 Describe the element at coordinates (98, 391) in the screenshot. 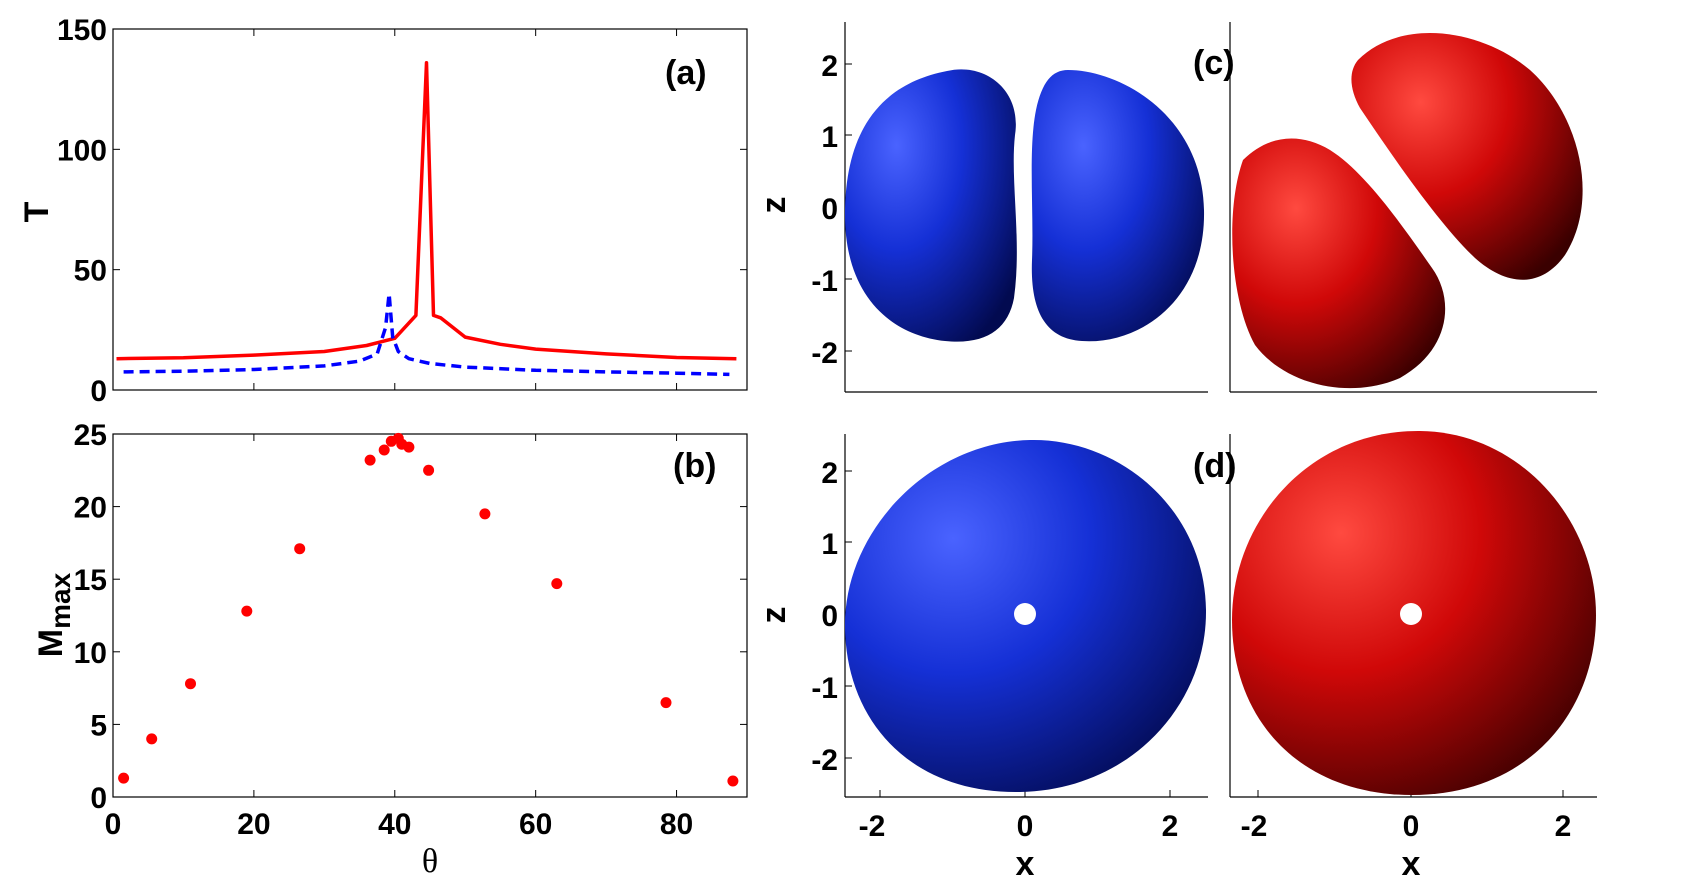

I see `panel-a-ytick-label: 0` at that location.